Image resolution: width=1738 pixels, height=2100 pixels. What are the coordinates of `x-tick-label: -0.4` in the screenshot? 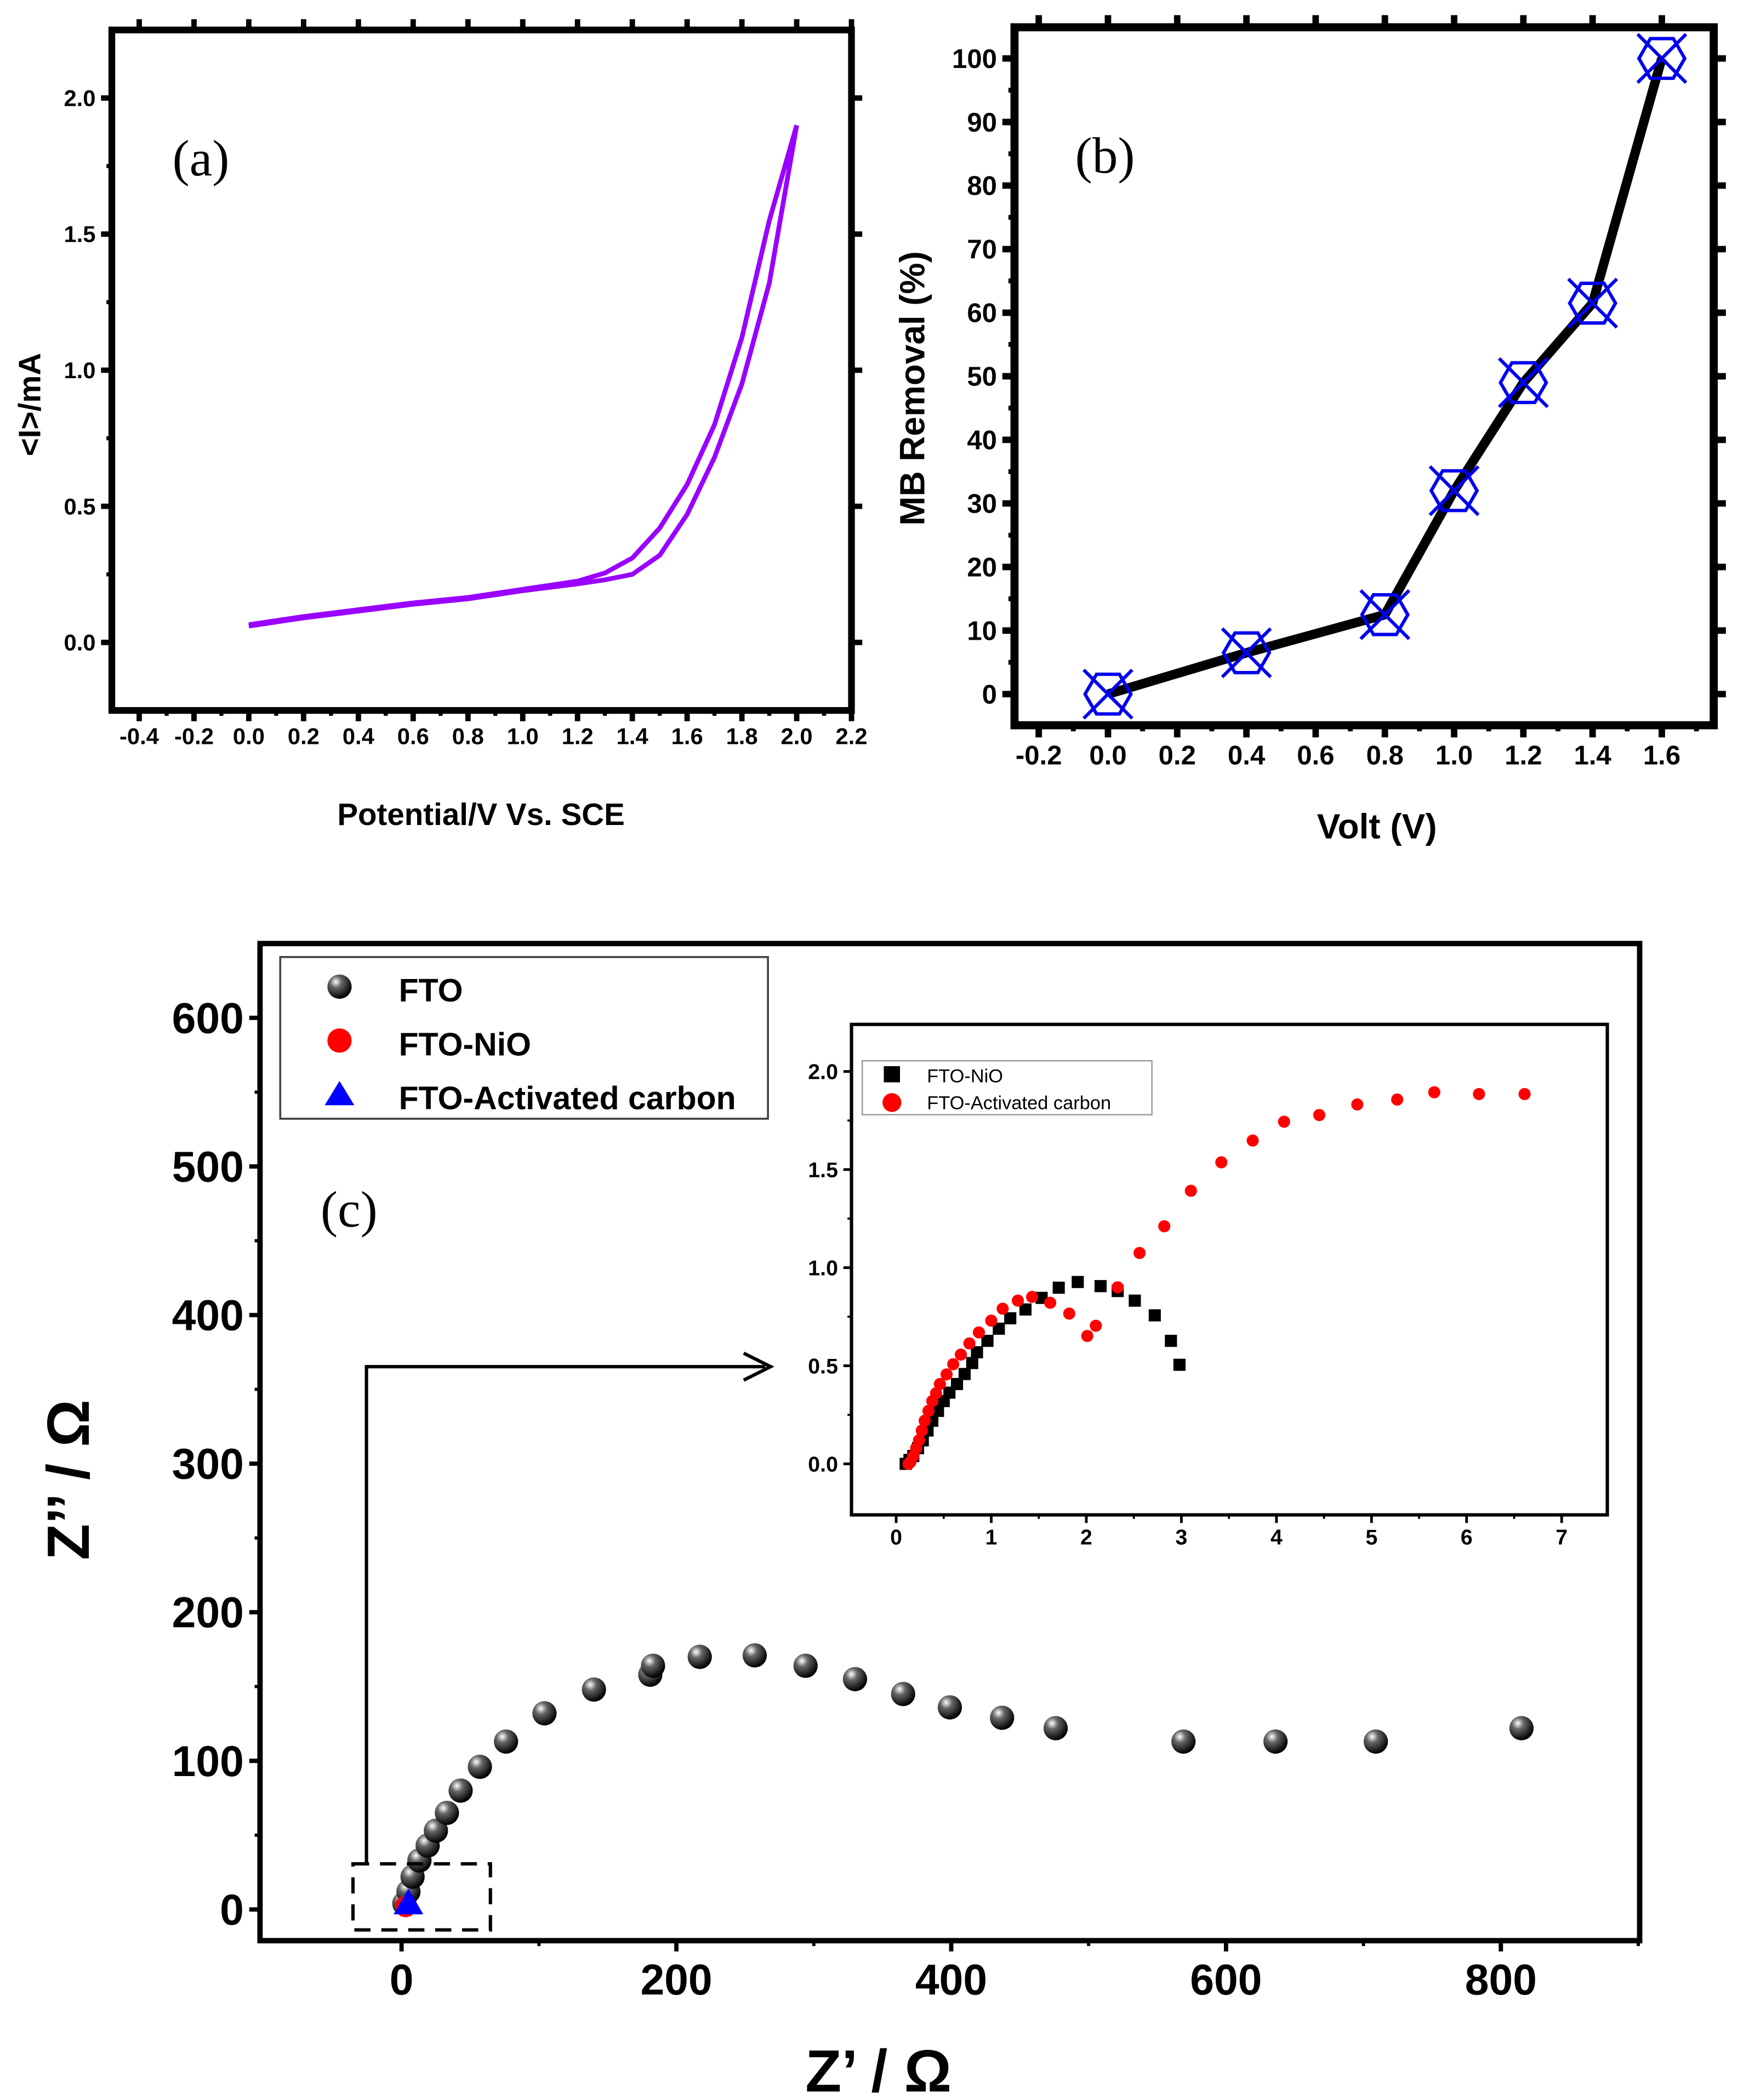 It's located at (139, 736).